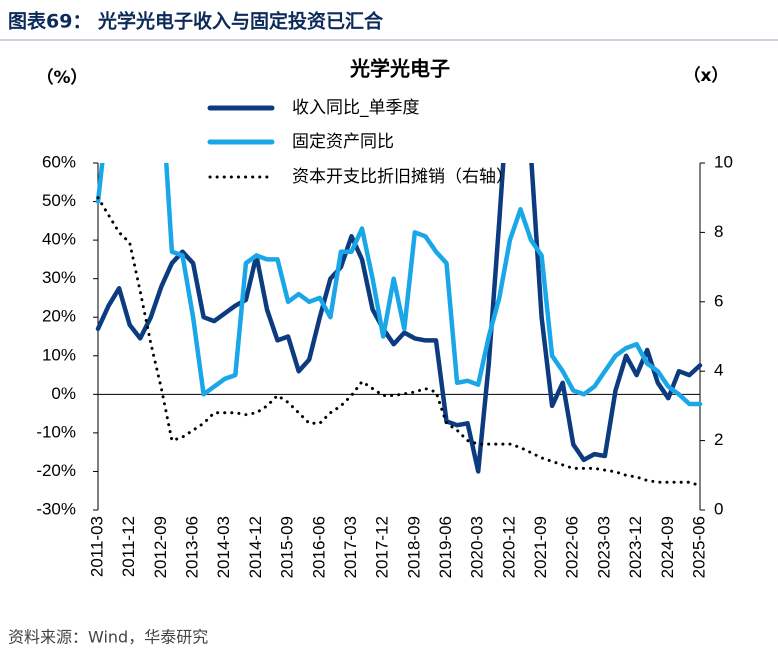  What do you see at coordinates (343, 142) in the screenshot?
I see `legend-label: 固定资产同比` at bounding box center [343, 142].